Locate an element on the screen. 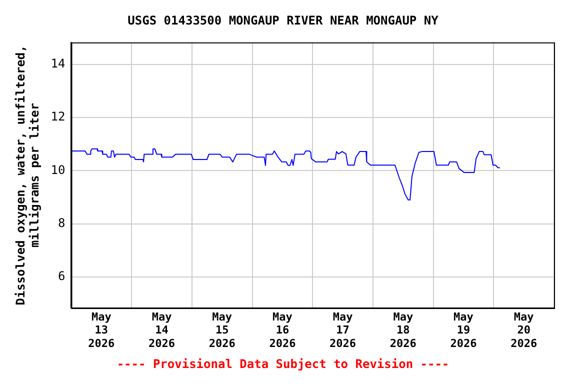  x-tick-label: May 19 2026 is located at coordinates (464, 330).